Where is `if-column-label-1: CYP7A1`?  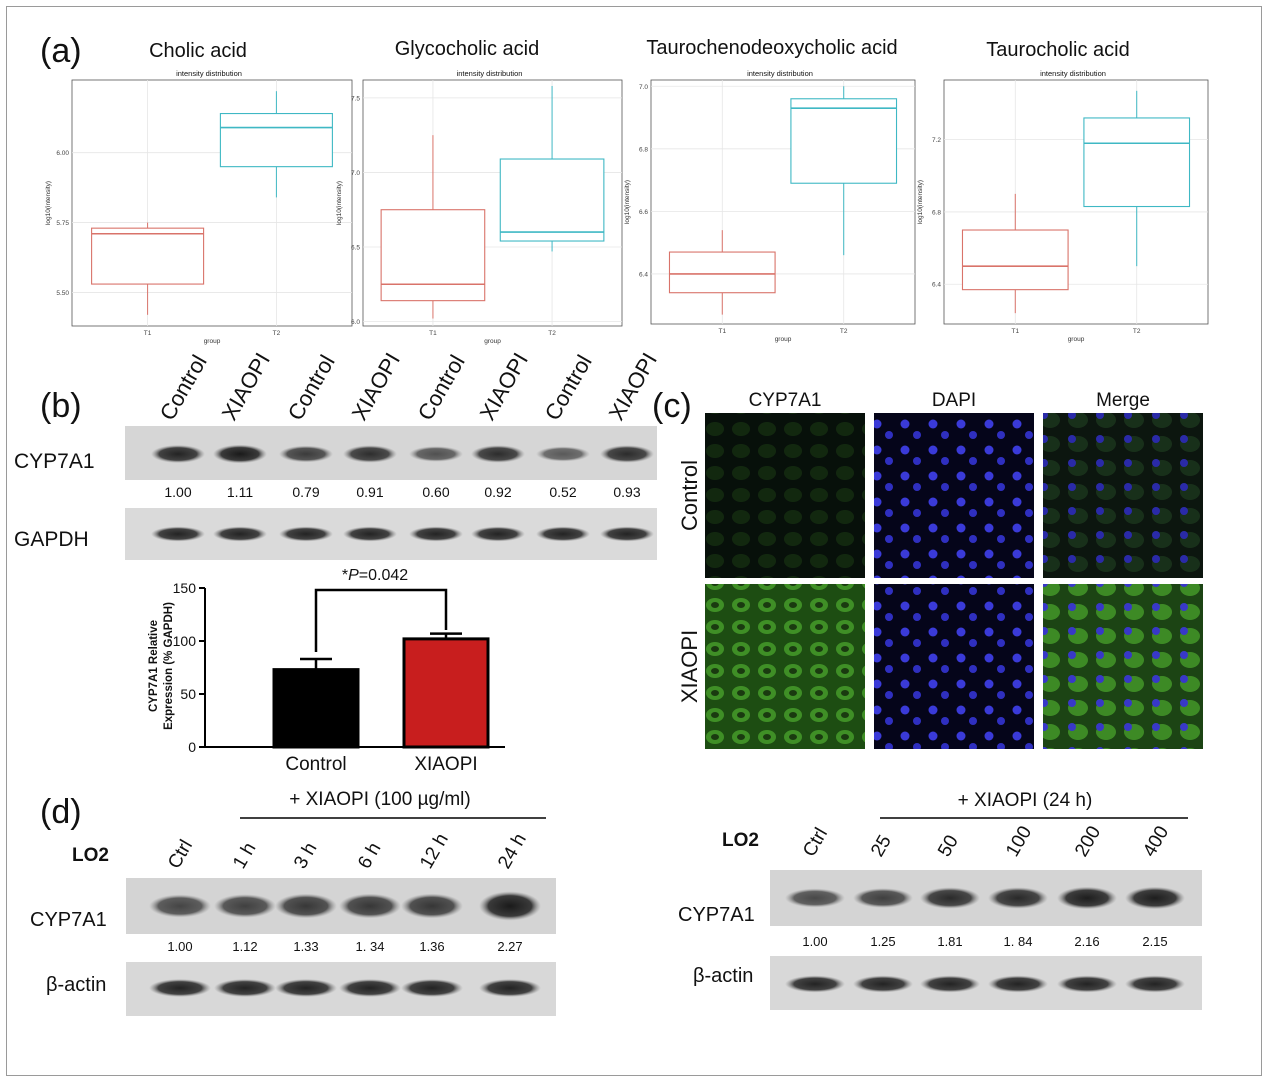 if-column-label-1: CYP7A1 is located at coordinates (785, 400).